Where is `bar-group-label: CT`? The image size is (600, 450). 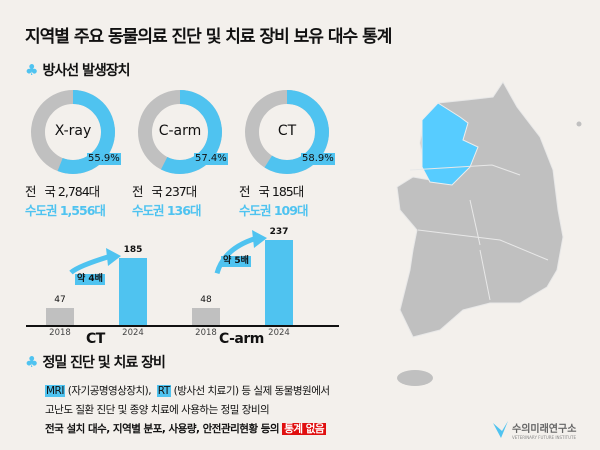 bar-group-label: CT is located at coordinates (95, 339).